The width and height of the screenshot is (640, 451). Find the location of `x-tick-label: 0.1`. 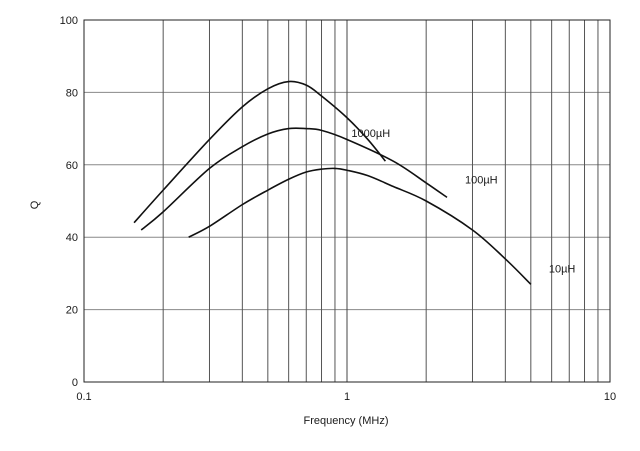

x-tick-label: 0.1 is located at coordinates (83, 397).